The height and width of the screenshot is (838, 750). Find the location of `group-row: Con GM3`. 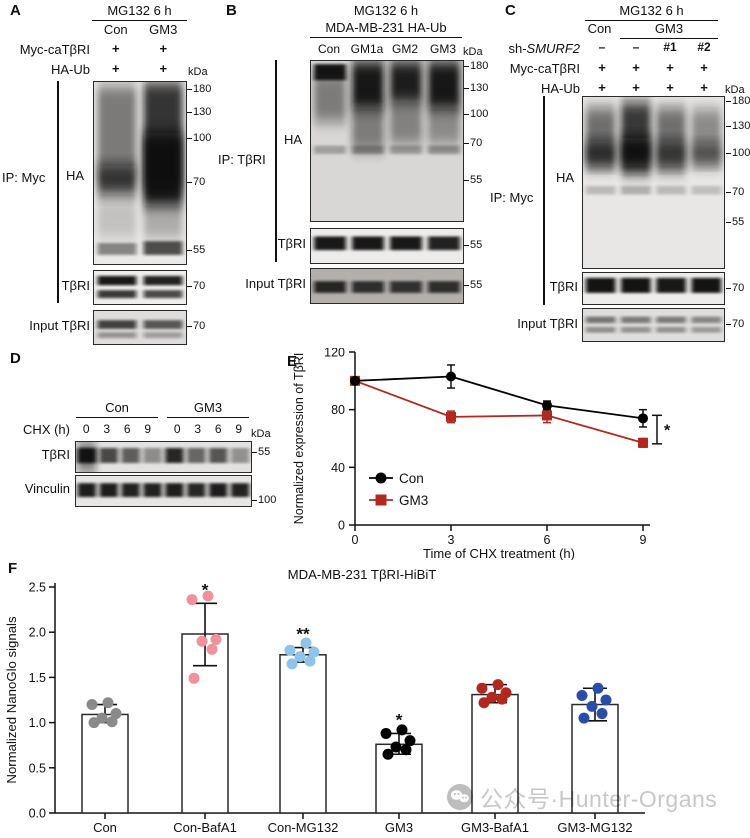

group-row: Con GM3 is located at coordinates (139, 29).